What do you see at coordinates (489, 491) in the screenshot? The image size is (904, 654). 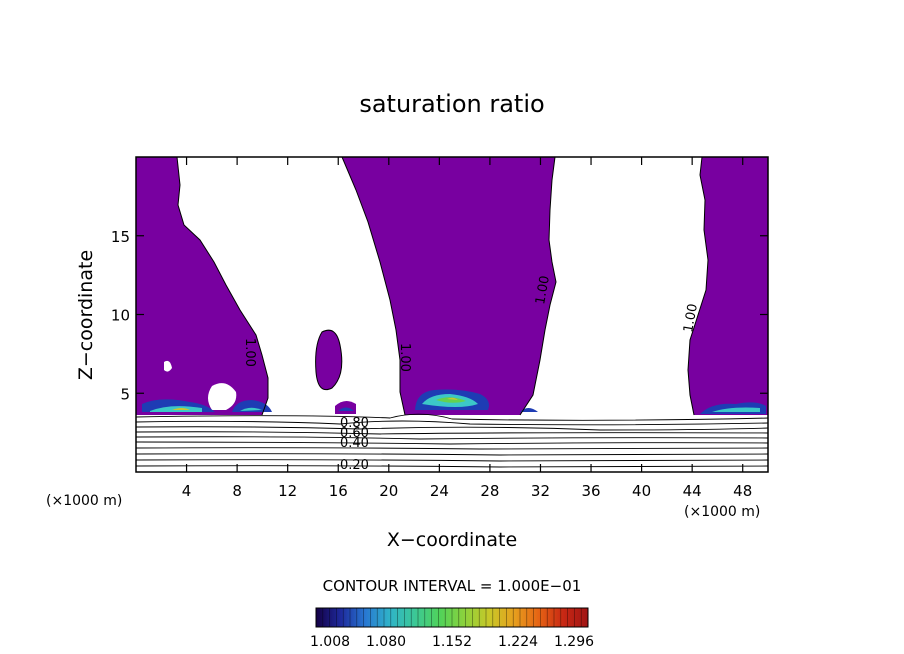 I see `x-tick-label: 28` at bounding box center [489, 491].